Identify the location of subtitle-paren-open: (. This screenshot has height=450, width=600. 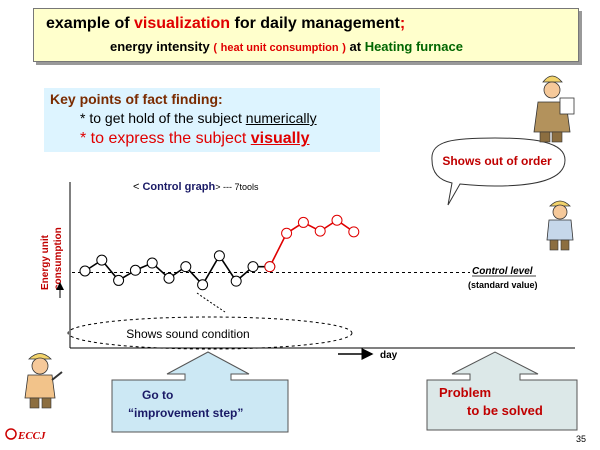
(215, 48).